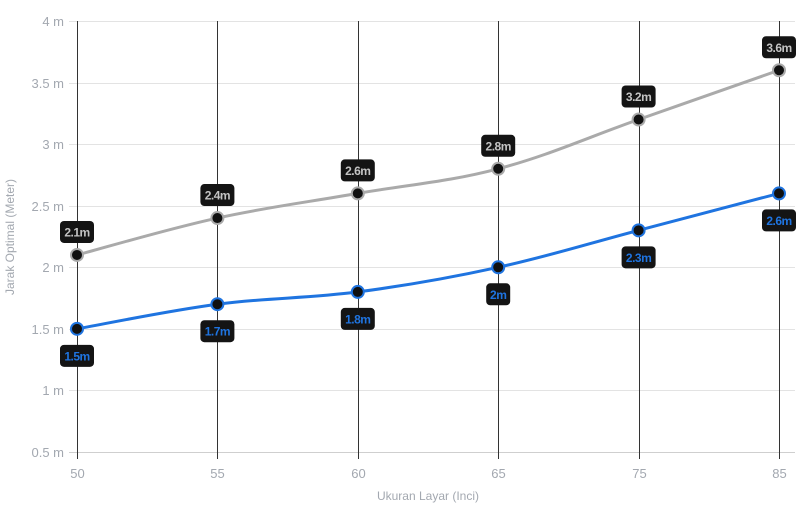 The height and width of the screenshot is (510, 801). I want to click on y-tick-label: 4 m, so click(53, 21).